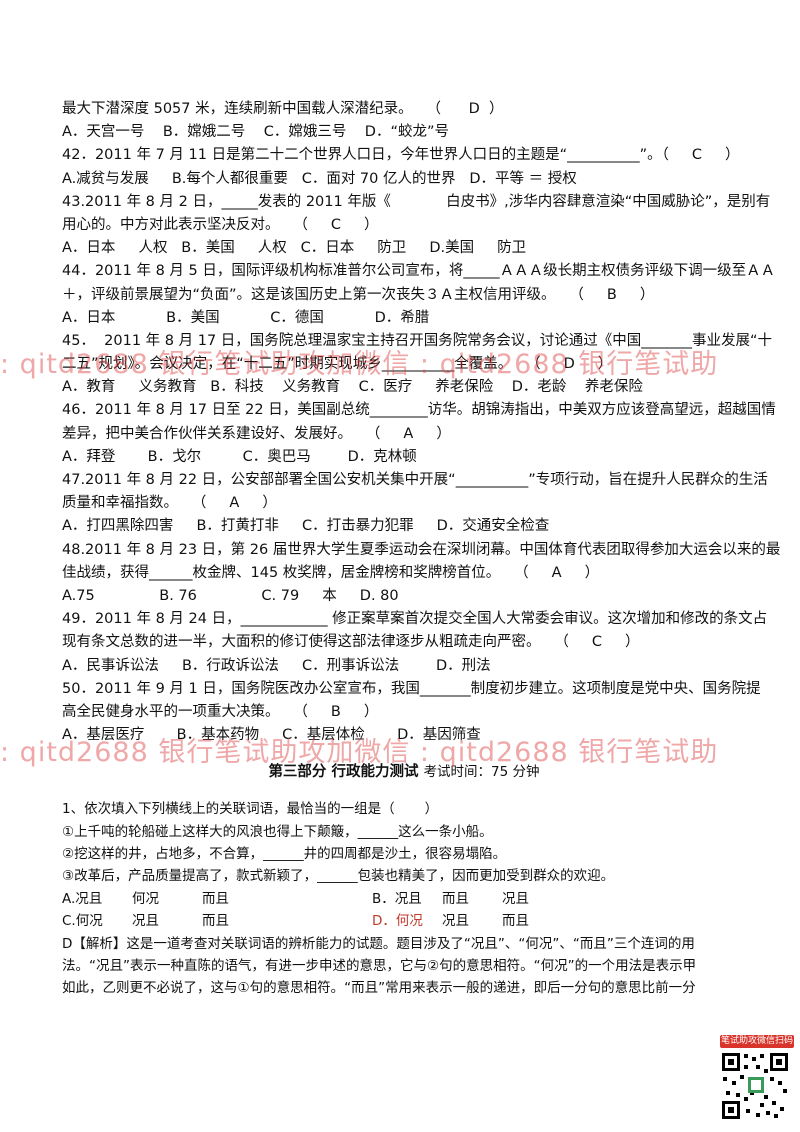 This screenshot has width=800, height=1132. I want to click on choice-b-label: B．况且, so click(397, 898).